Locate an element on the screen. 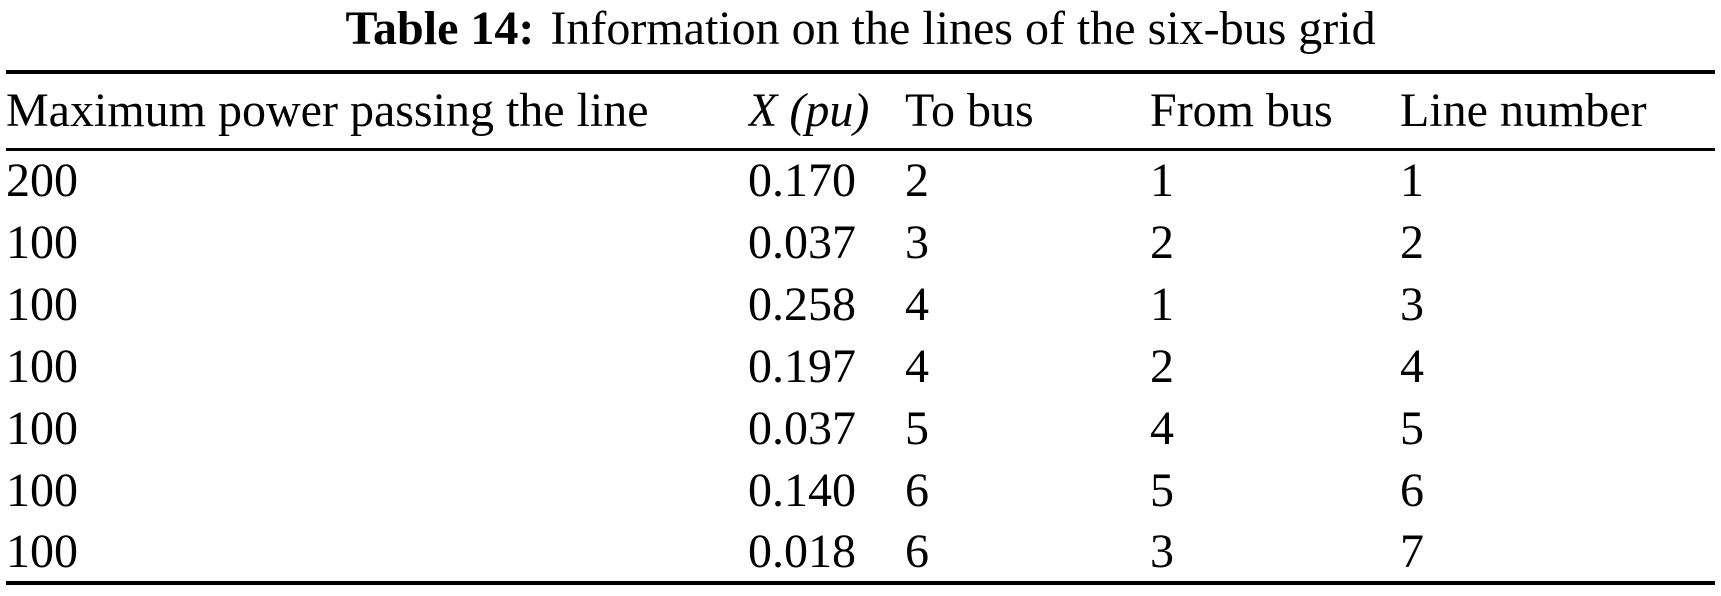 This screenshot has height=596, width=1721. table-row: 100 0.197 4 2 4 is located at coordinates (860, 366).